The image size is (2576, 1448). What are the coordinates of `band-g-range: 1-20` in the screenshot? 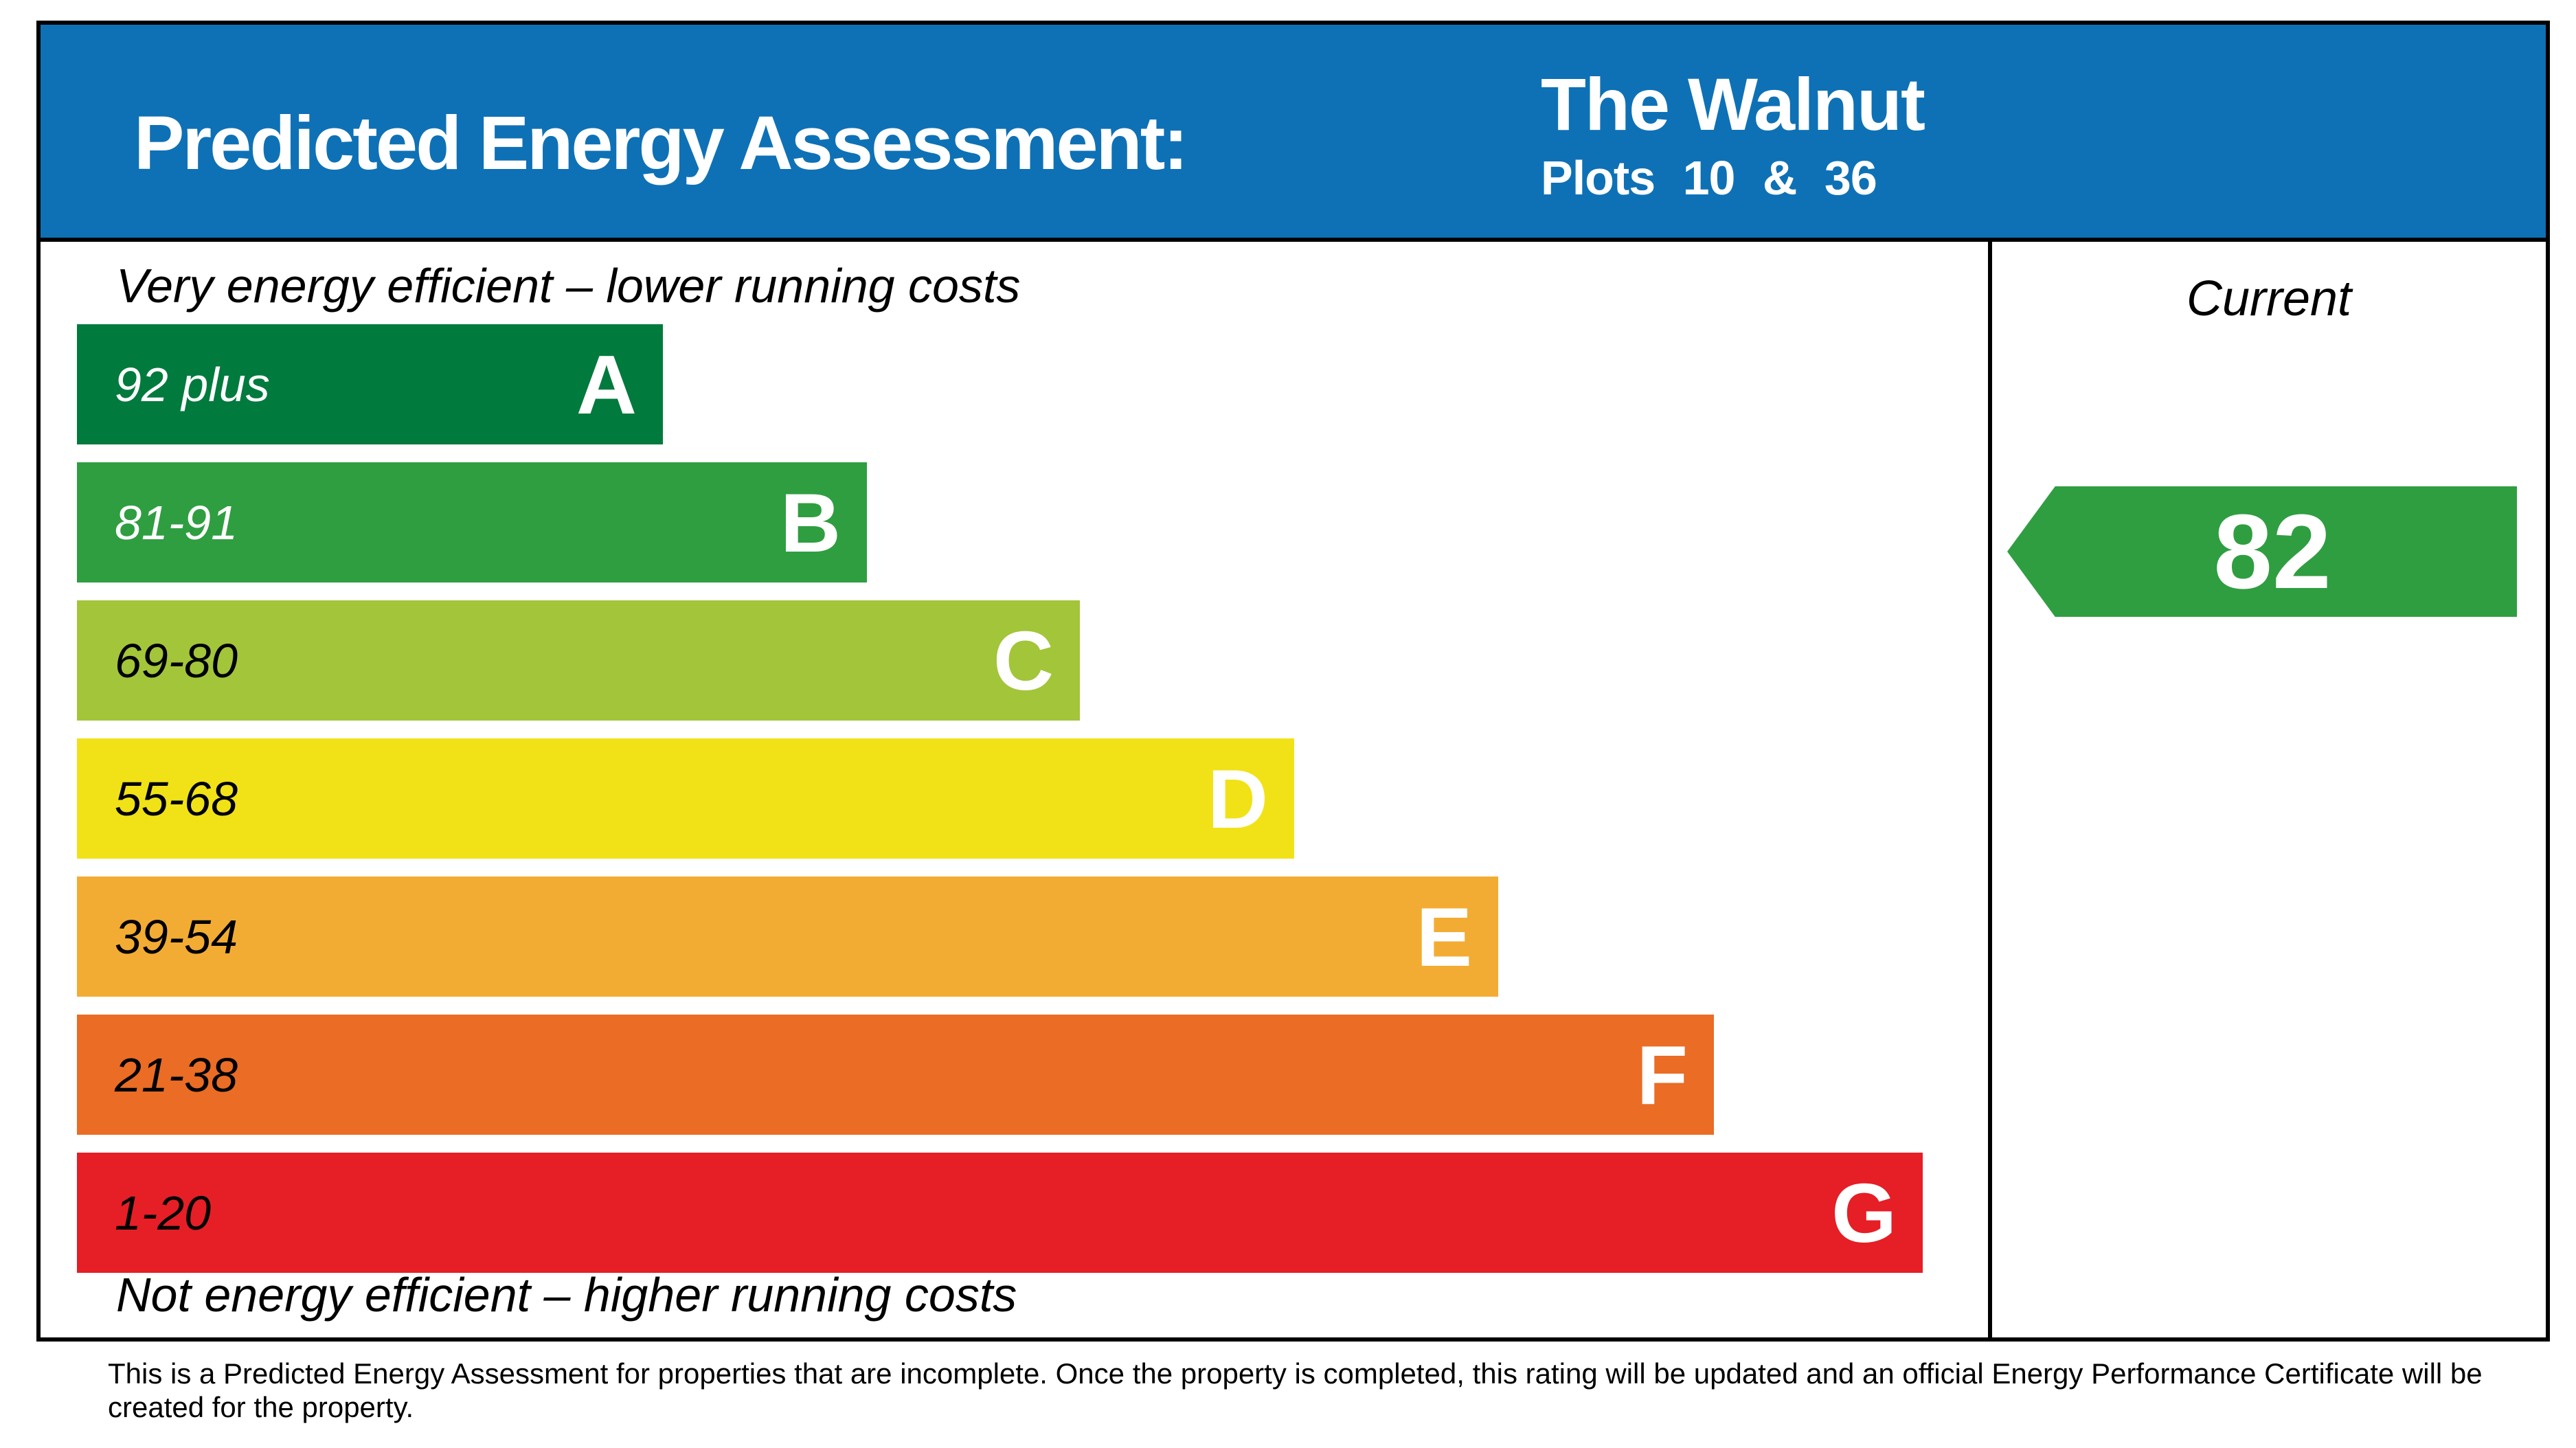 It's located at (163, 1213).